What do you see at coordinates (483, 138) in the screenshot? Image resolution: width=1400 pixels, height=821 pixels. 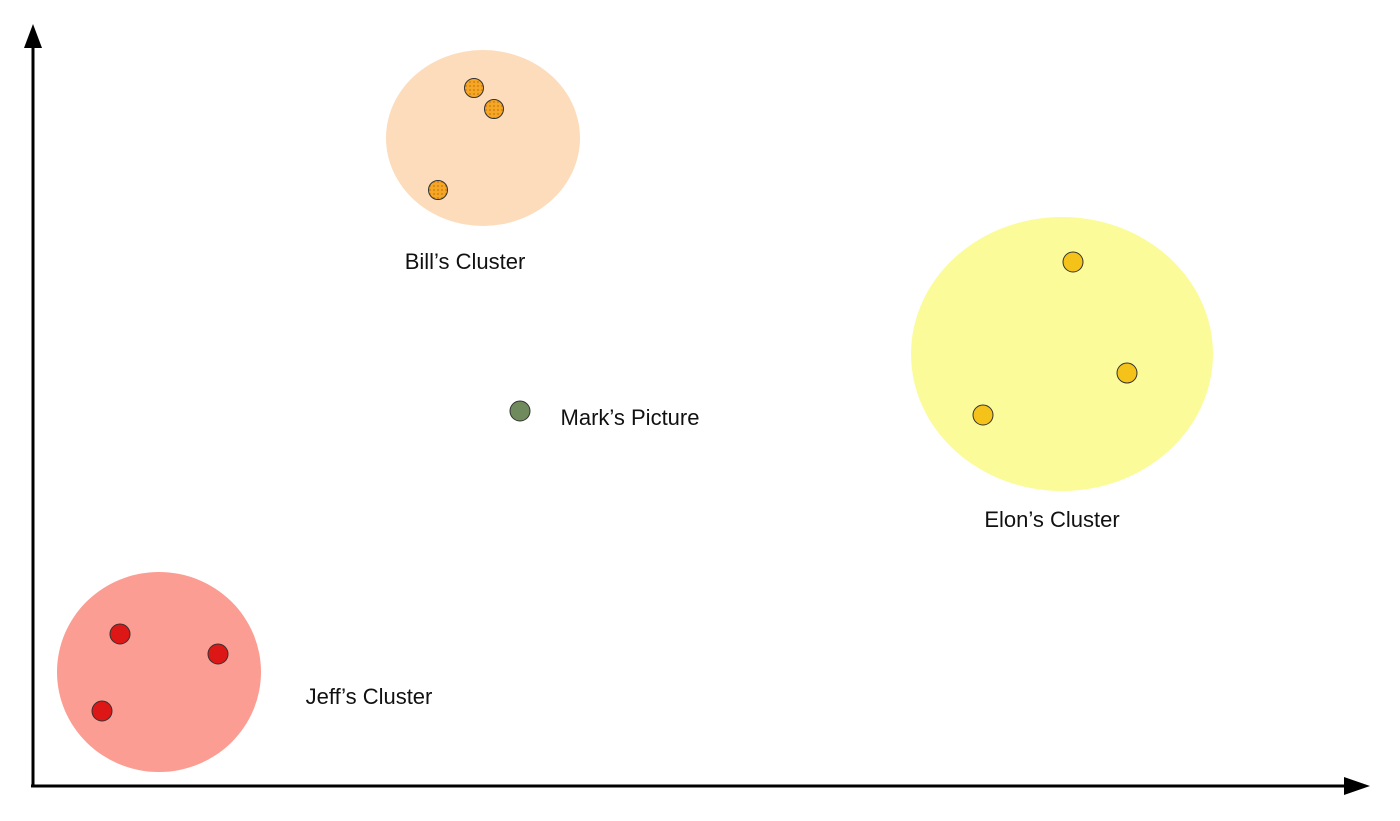 I see `cluster-bill-region` at bounding box center [483, 138].